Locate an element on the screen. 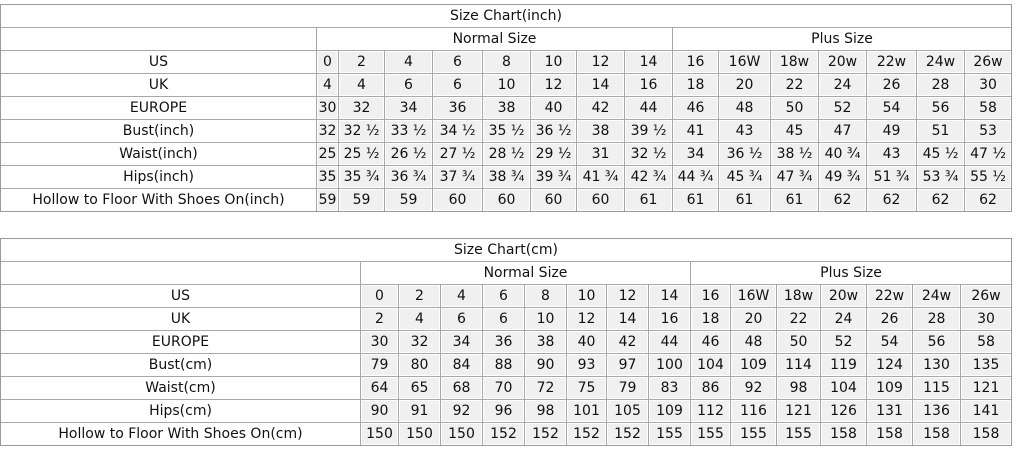 The height and width of the screenshot is (463, 1024). size-cell: 124 is located at coordinates (890, 365).